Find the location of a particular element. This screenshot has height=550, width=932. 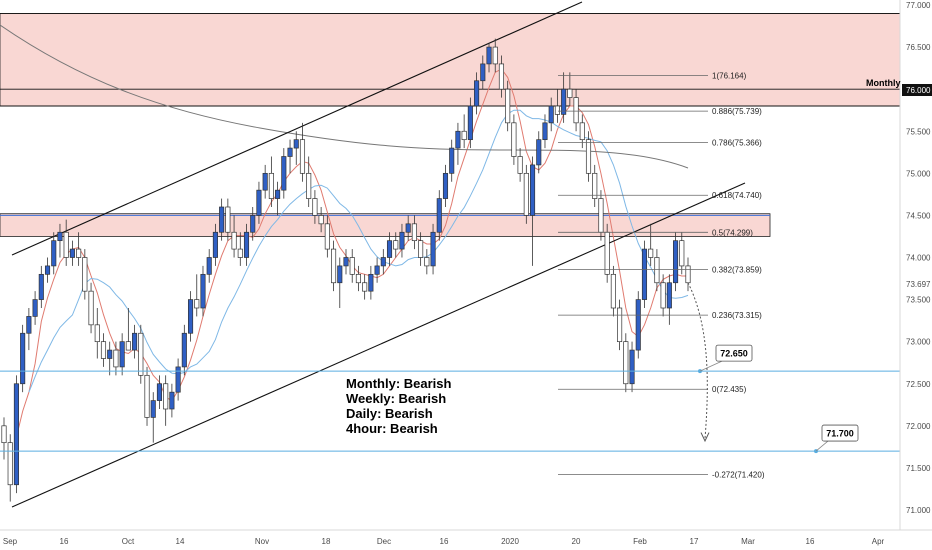

target-callout-label: 71.700 is located at coordinates (840, 434).